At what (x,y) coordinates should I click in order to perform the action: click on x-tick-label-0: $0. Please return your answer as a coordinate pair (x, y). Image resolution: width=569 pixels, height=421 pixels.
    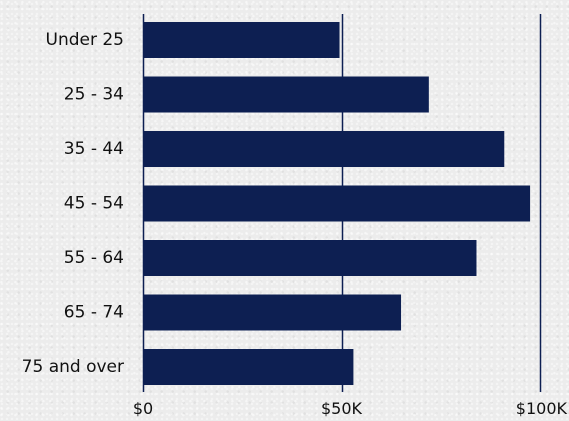
    Looking at the image, I should click on (143, 408).